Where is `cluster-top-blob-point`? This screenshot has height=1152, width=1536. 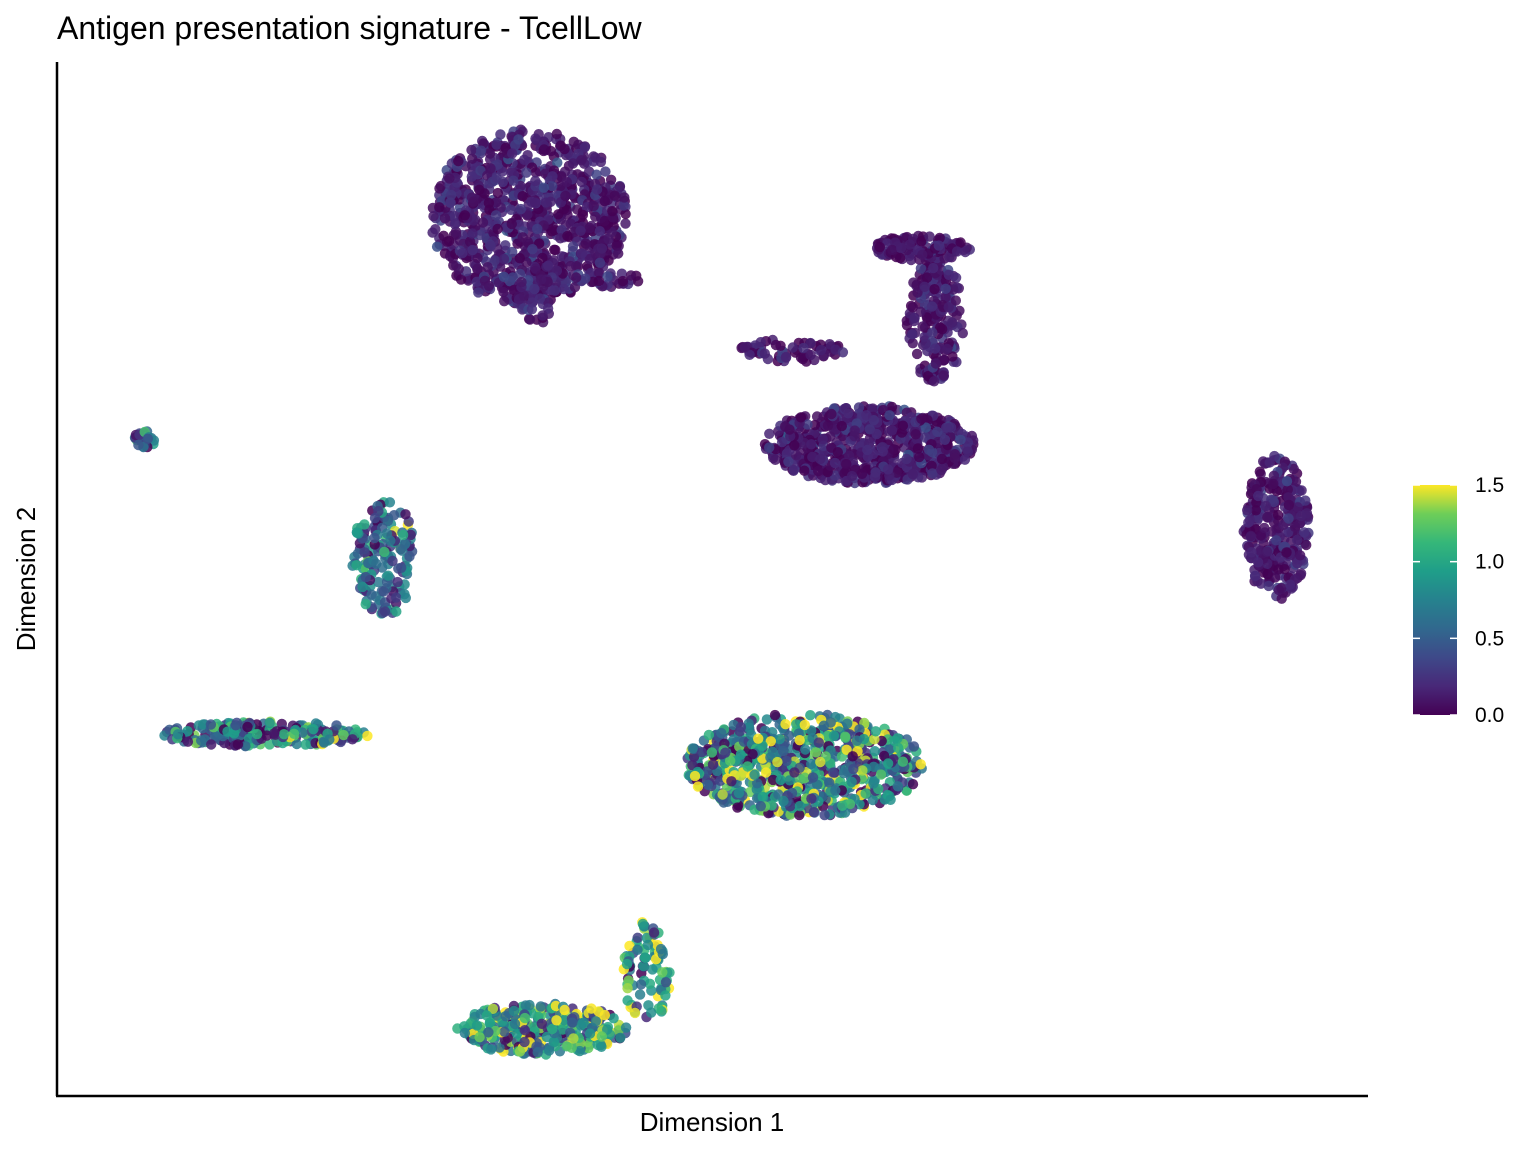
cluster-top-blob-point is located at coordinates (533, 301).